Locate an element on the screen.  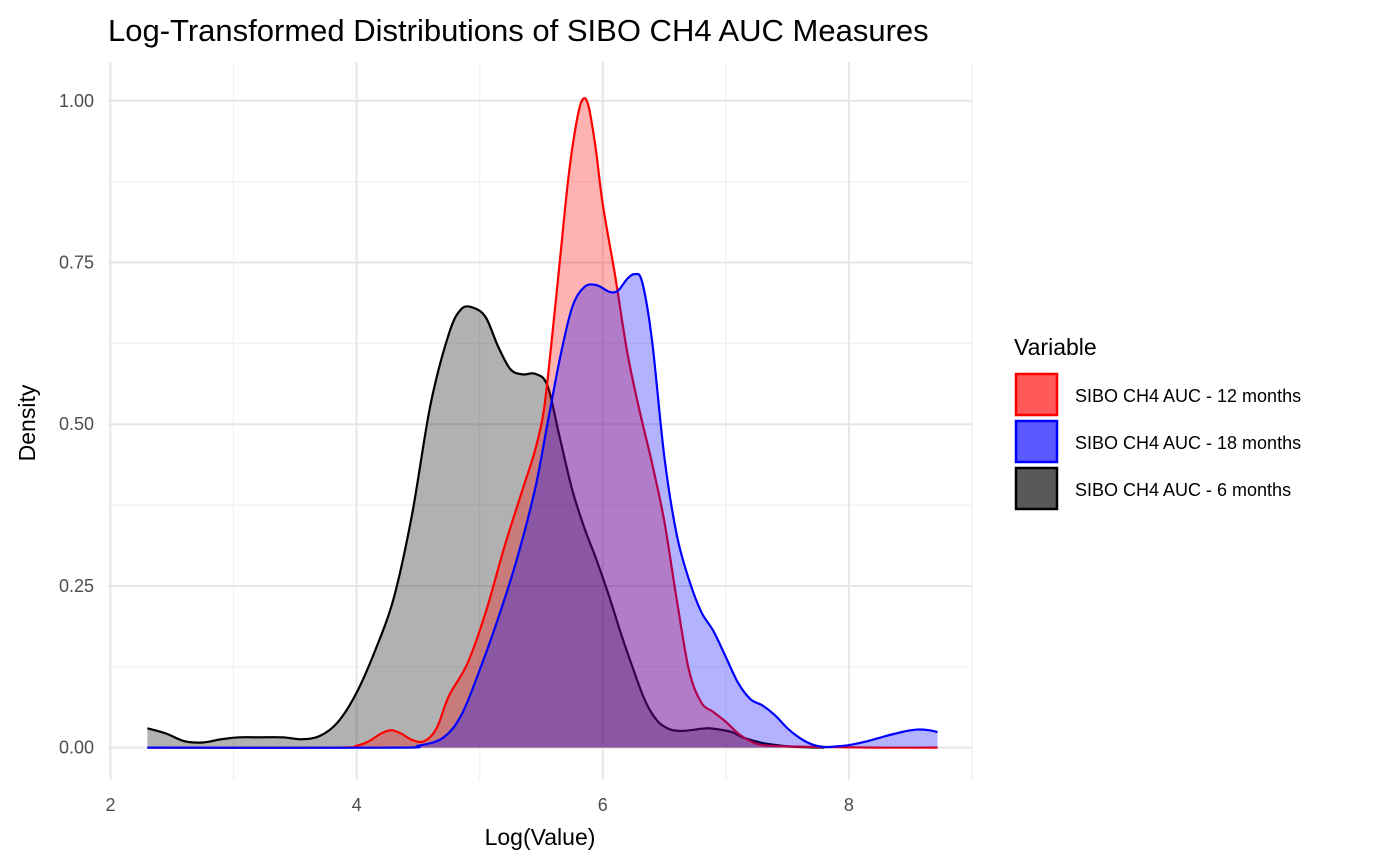
y-tick-label: 0.25 is located at coordinates (76, 586).